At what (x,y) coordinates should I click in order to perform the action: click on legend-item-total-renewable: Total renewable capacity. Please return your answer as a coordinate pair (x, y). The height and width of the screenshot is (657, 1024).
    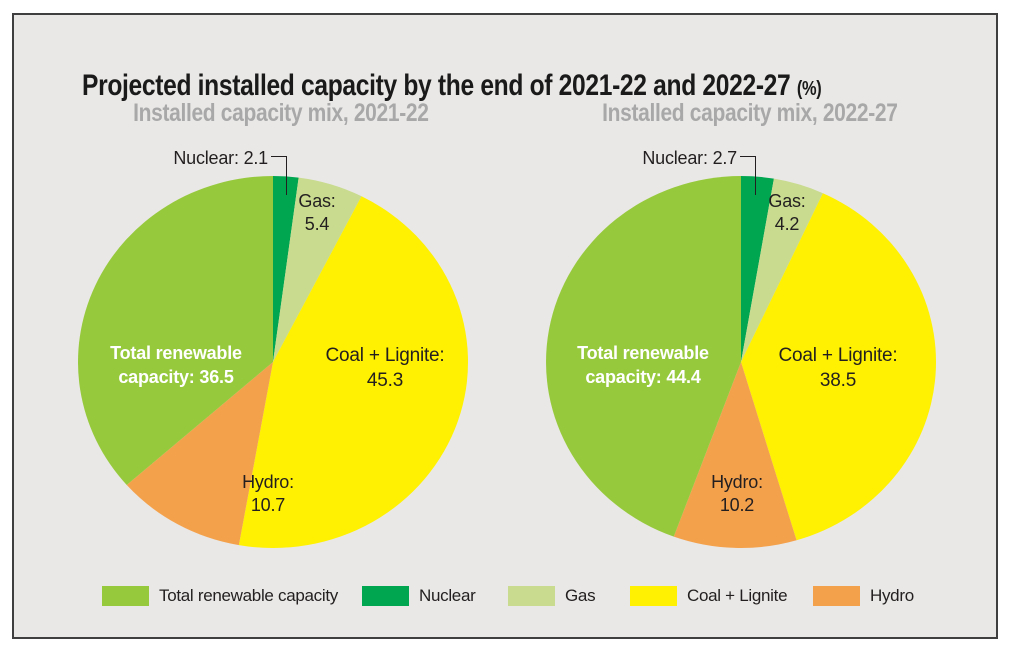
    Looking at the image, I should click on (220, 596).